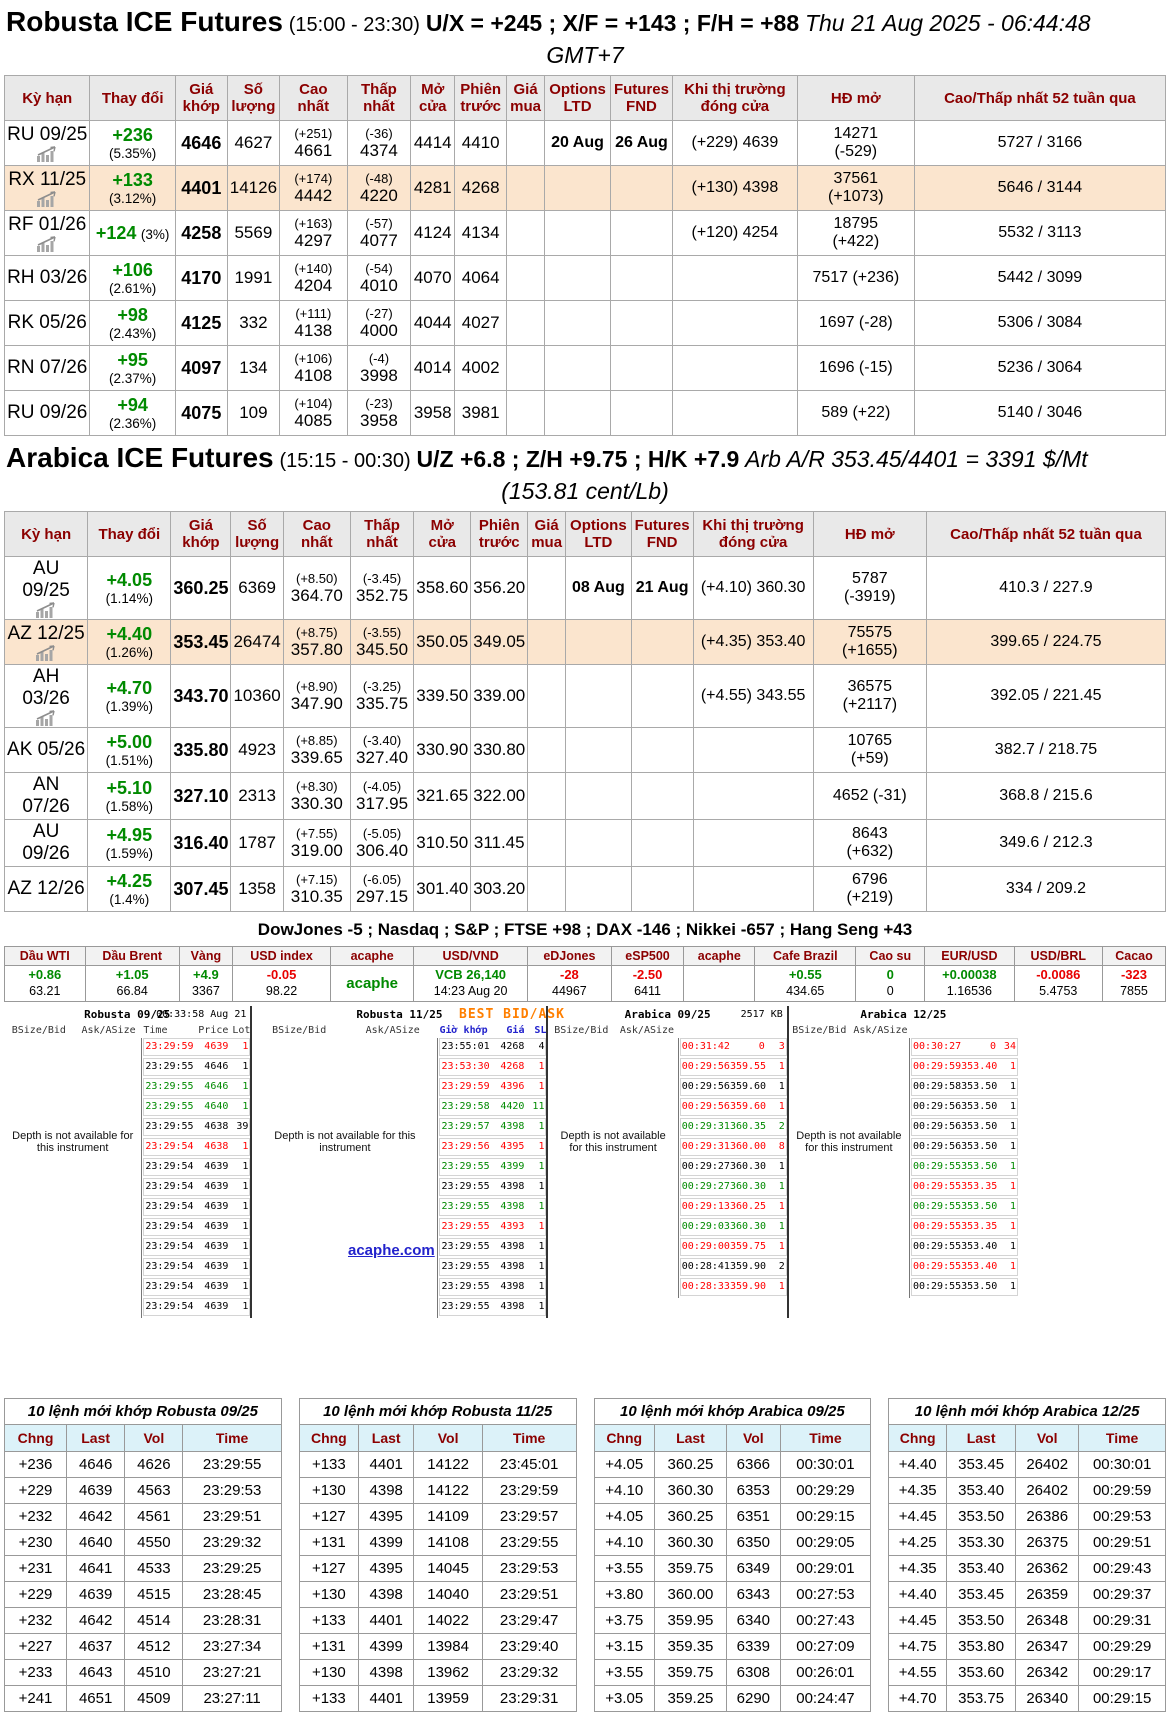 The width and height of the screenshot is (1170, 1735). I want to click on trade-price: 359.60, so click(748, 1106).